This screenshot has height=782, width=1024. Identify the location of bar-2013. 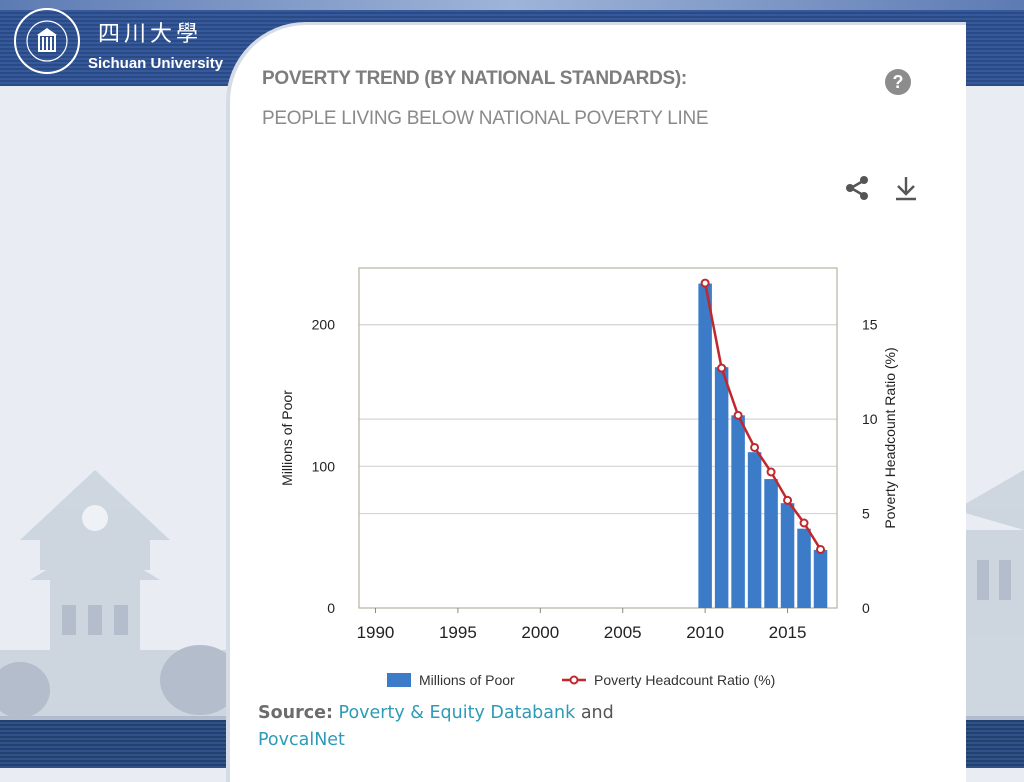
(754, 530).